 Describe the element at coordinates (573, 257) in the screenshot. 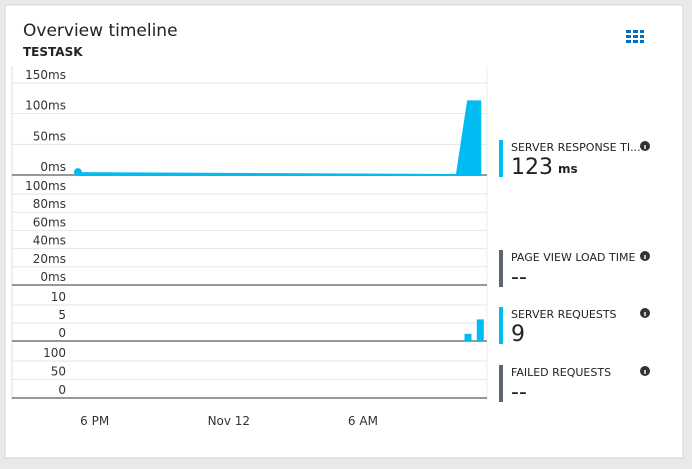

I see `metric-label: PAGE VIEW LOAD TIME` at that location.